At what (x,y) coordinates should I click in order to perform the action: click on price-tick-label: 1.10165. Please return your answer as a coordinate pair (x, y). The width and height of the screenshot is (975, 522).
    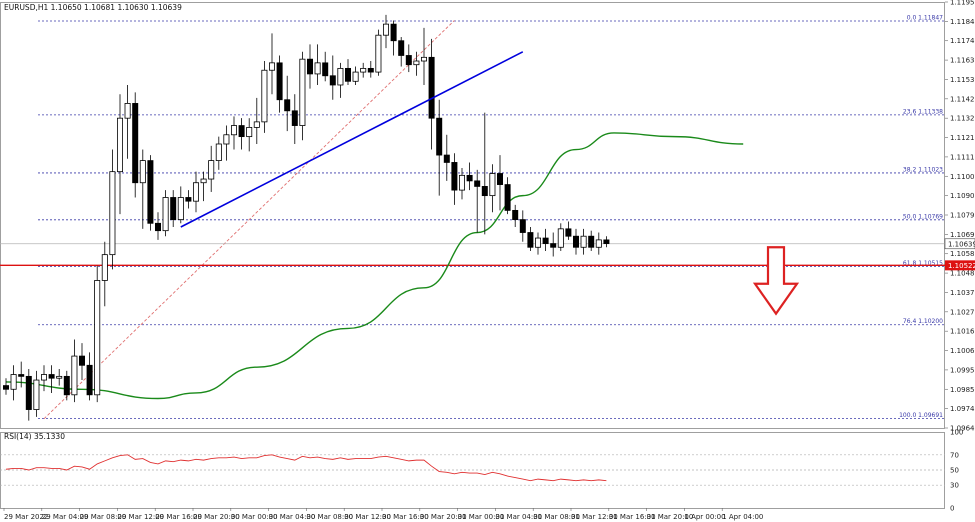
    Looking at the image, I should click on (962, 332).